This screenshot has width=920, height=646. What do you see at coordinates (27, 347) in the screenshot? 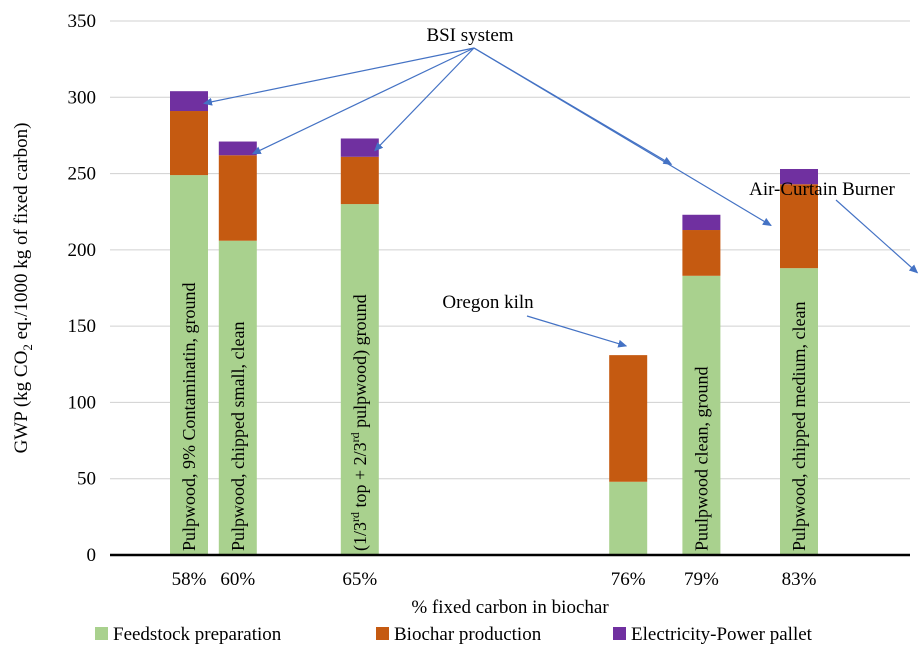
I see `y-axis-title-subscript: 2` at bounding box center [27, 347].